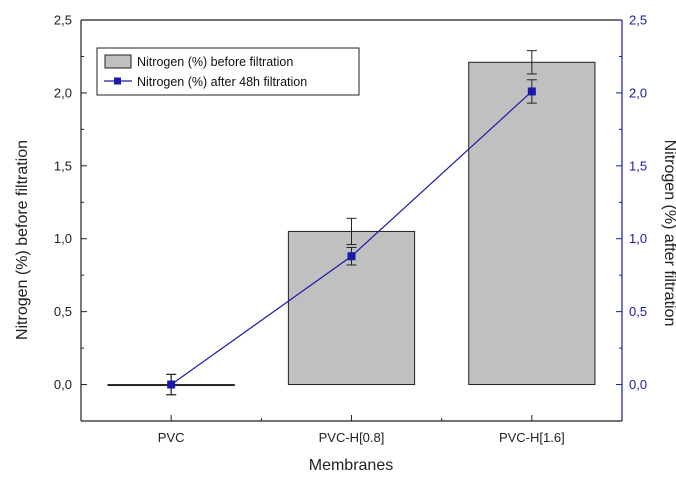 Image resolution: width=676 pixels, height=479 pixels. What do you see at coordinates (22, 240) in the screenshot?
I see `y-axis-title-left: Nitrogen (%) before filtration` at bounding box center [22, 240].